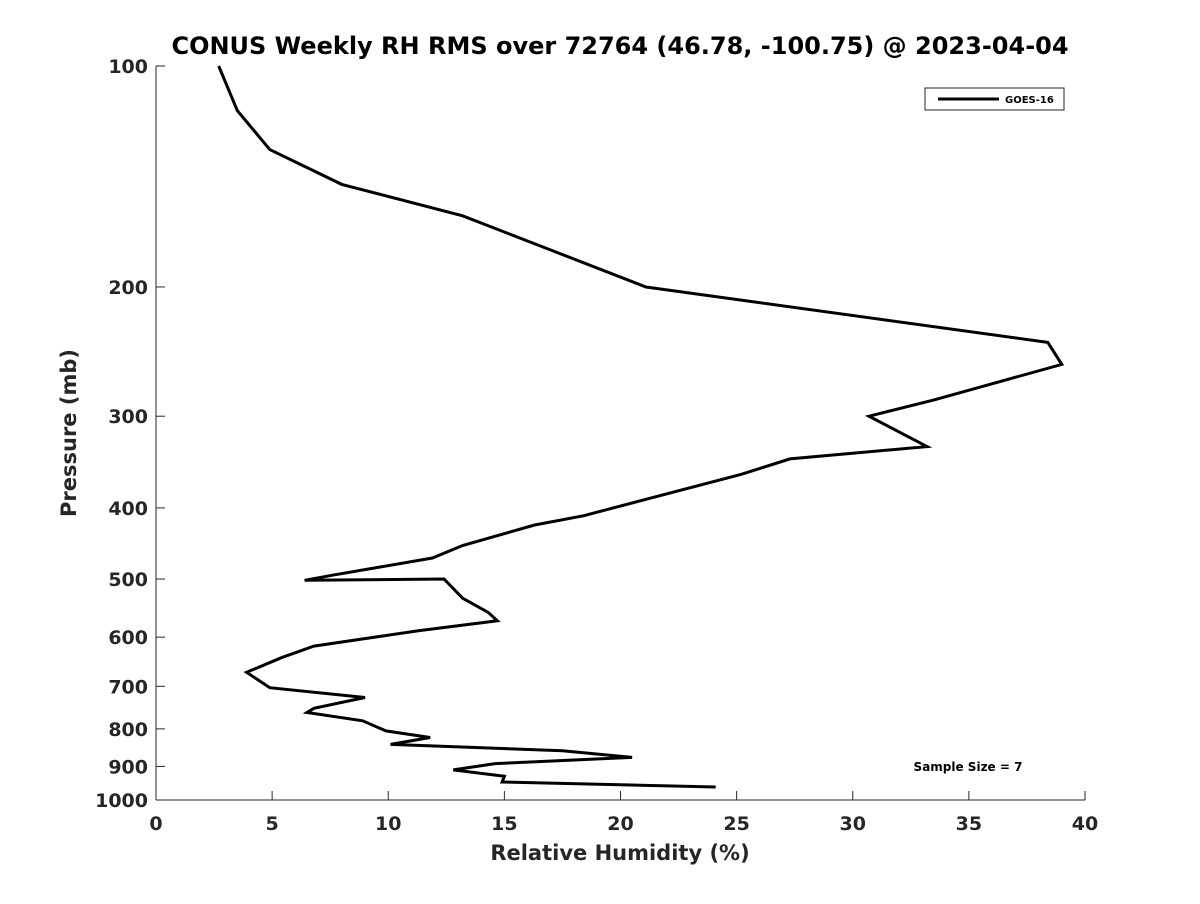 This screenshot has width=1200, height=904. Describe the element at coordinates (388, 824) in the screenshot. I see `x-tick-label: 10` at that location.